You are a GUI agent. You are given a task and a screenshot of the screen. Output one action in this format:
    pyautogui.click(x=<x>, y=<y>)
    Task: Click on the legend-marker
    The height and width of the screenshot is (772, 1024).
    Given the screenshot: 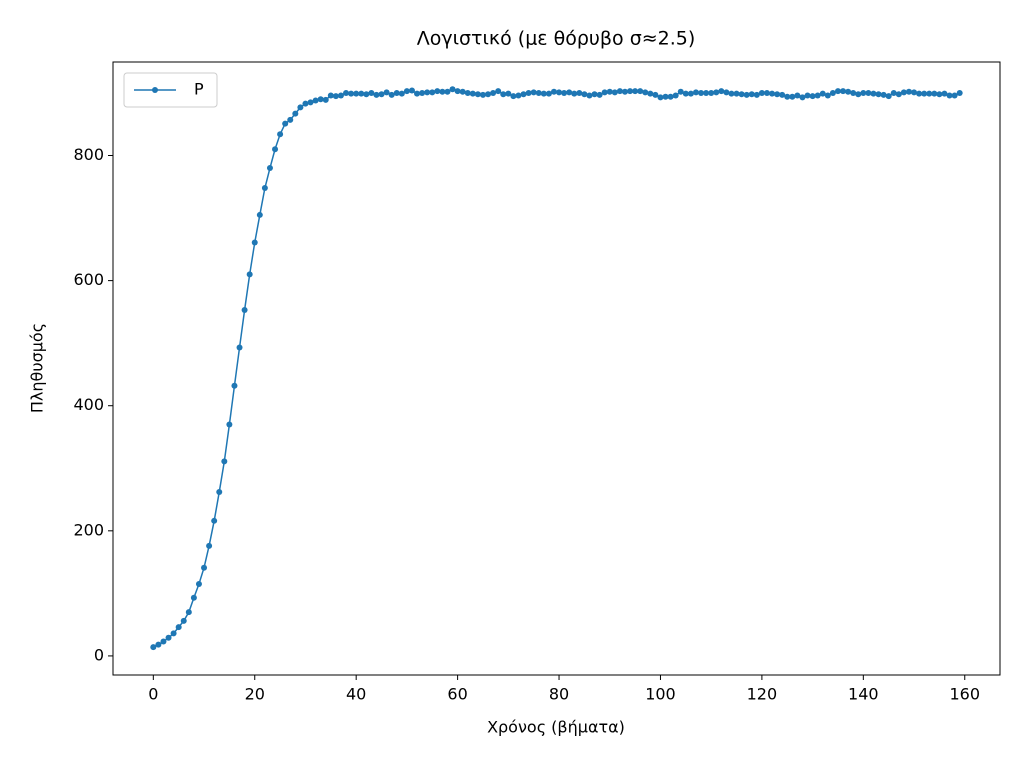 What is the action you would take?
    pyautogui.click(x=155, y=90)
    